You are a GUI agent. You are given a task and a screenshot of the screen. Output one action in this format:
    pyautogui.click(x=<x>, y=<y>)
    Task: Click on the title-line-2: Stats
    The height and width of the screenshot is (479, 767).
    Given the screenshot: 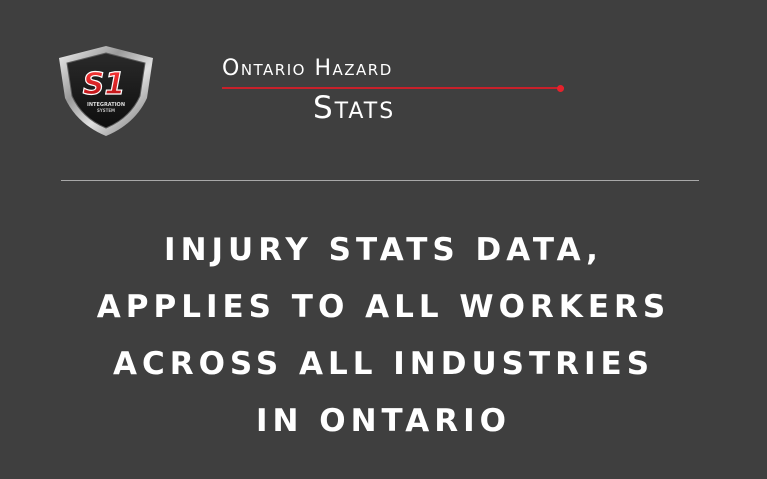 What is the action you would take?
    pyautogui.click(x=354, y=108)
    